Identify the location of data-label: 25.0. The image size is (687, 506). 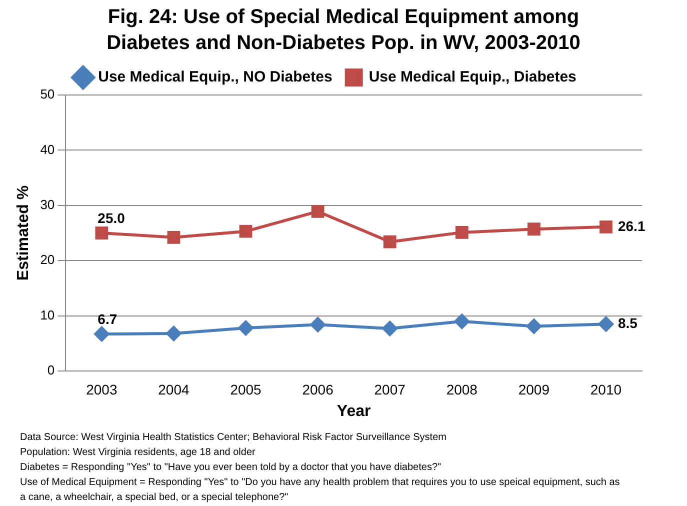
(112, 218).